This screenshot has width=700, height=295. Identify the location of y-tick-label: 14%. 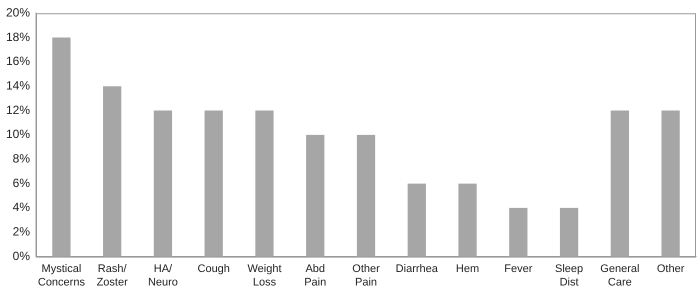
(18, 85).